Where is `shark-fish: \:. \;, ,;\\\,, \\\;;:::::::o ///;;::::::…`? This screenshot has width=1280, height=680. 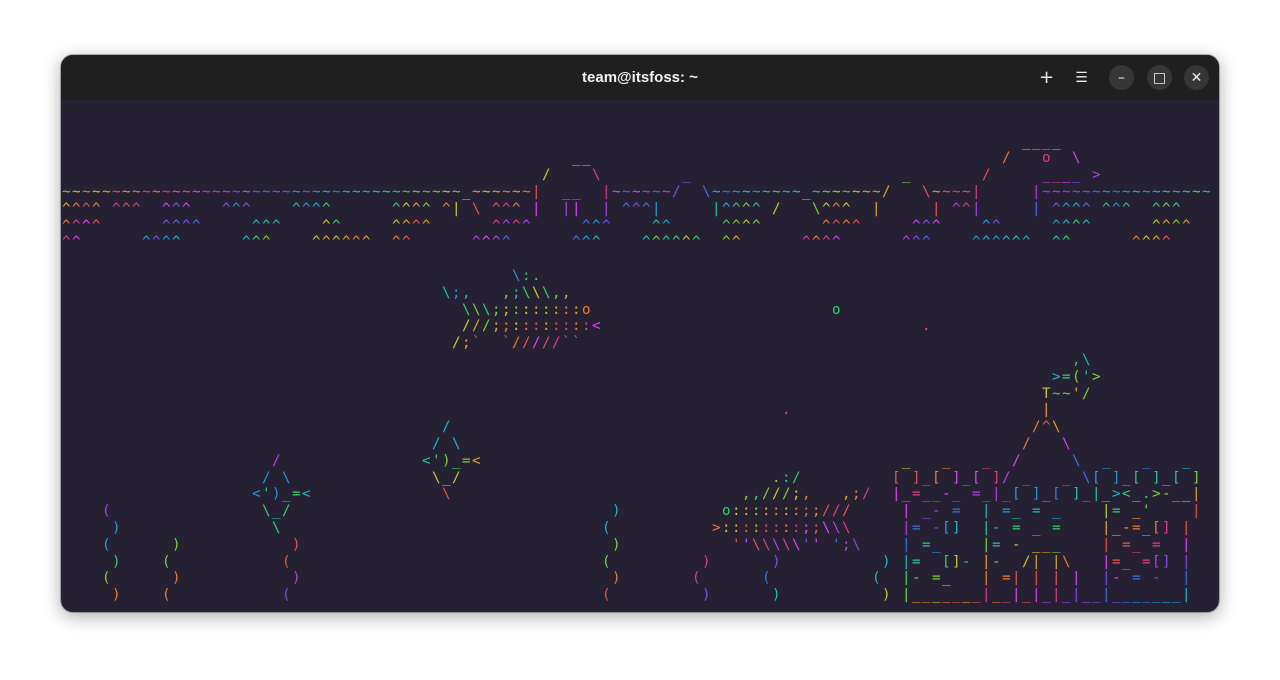
shark-fish: \:. \;, ,;\\\,, \\\;;:::::::o ///;;::::::… is located at coordinates (522, 310).